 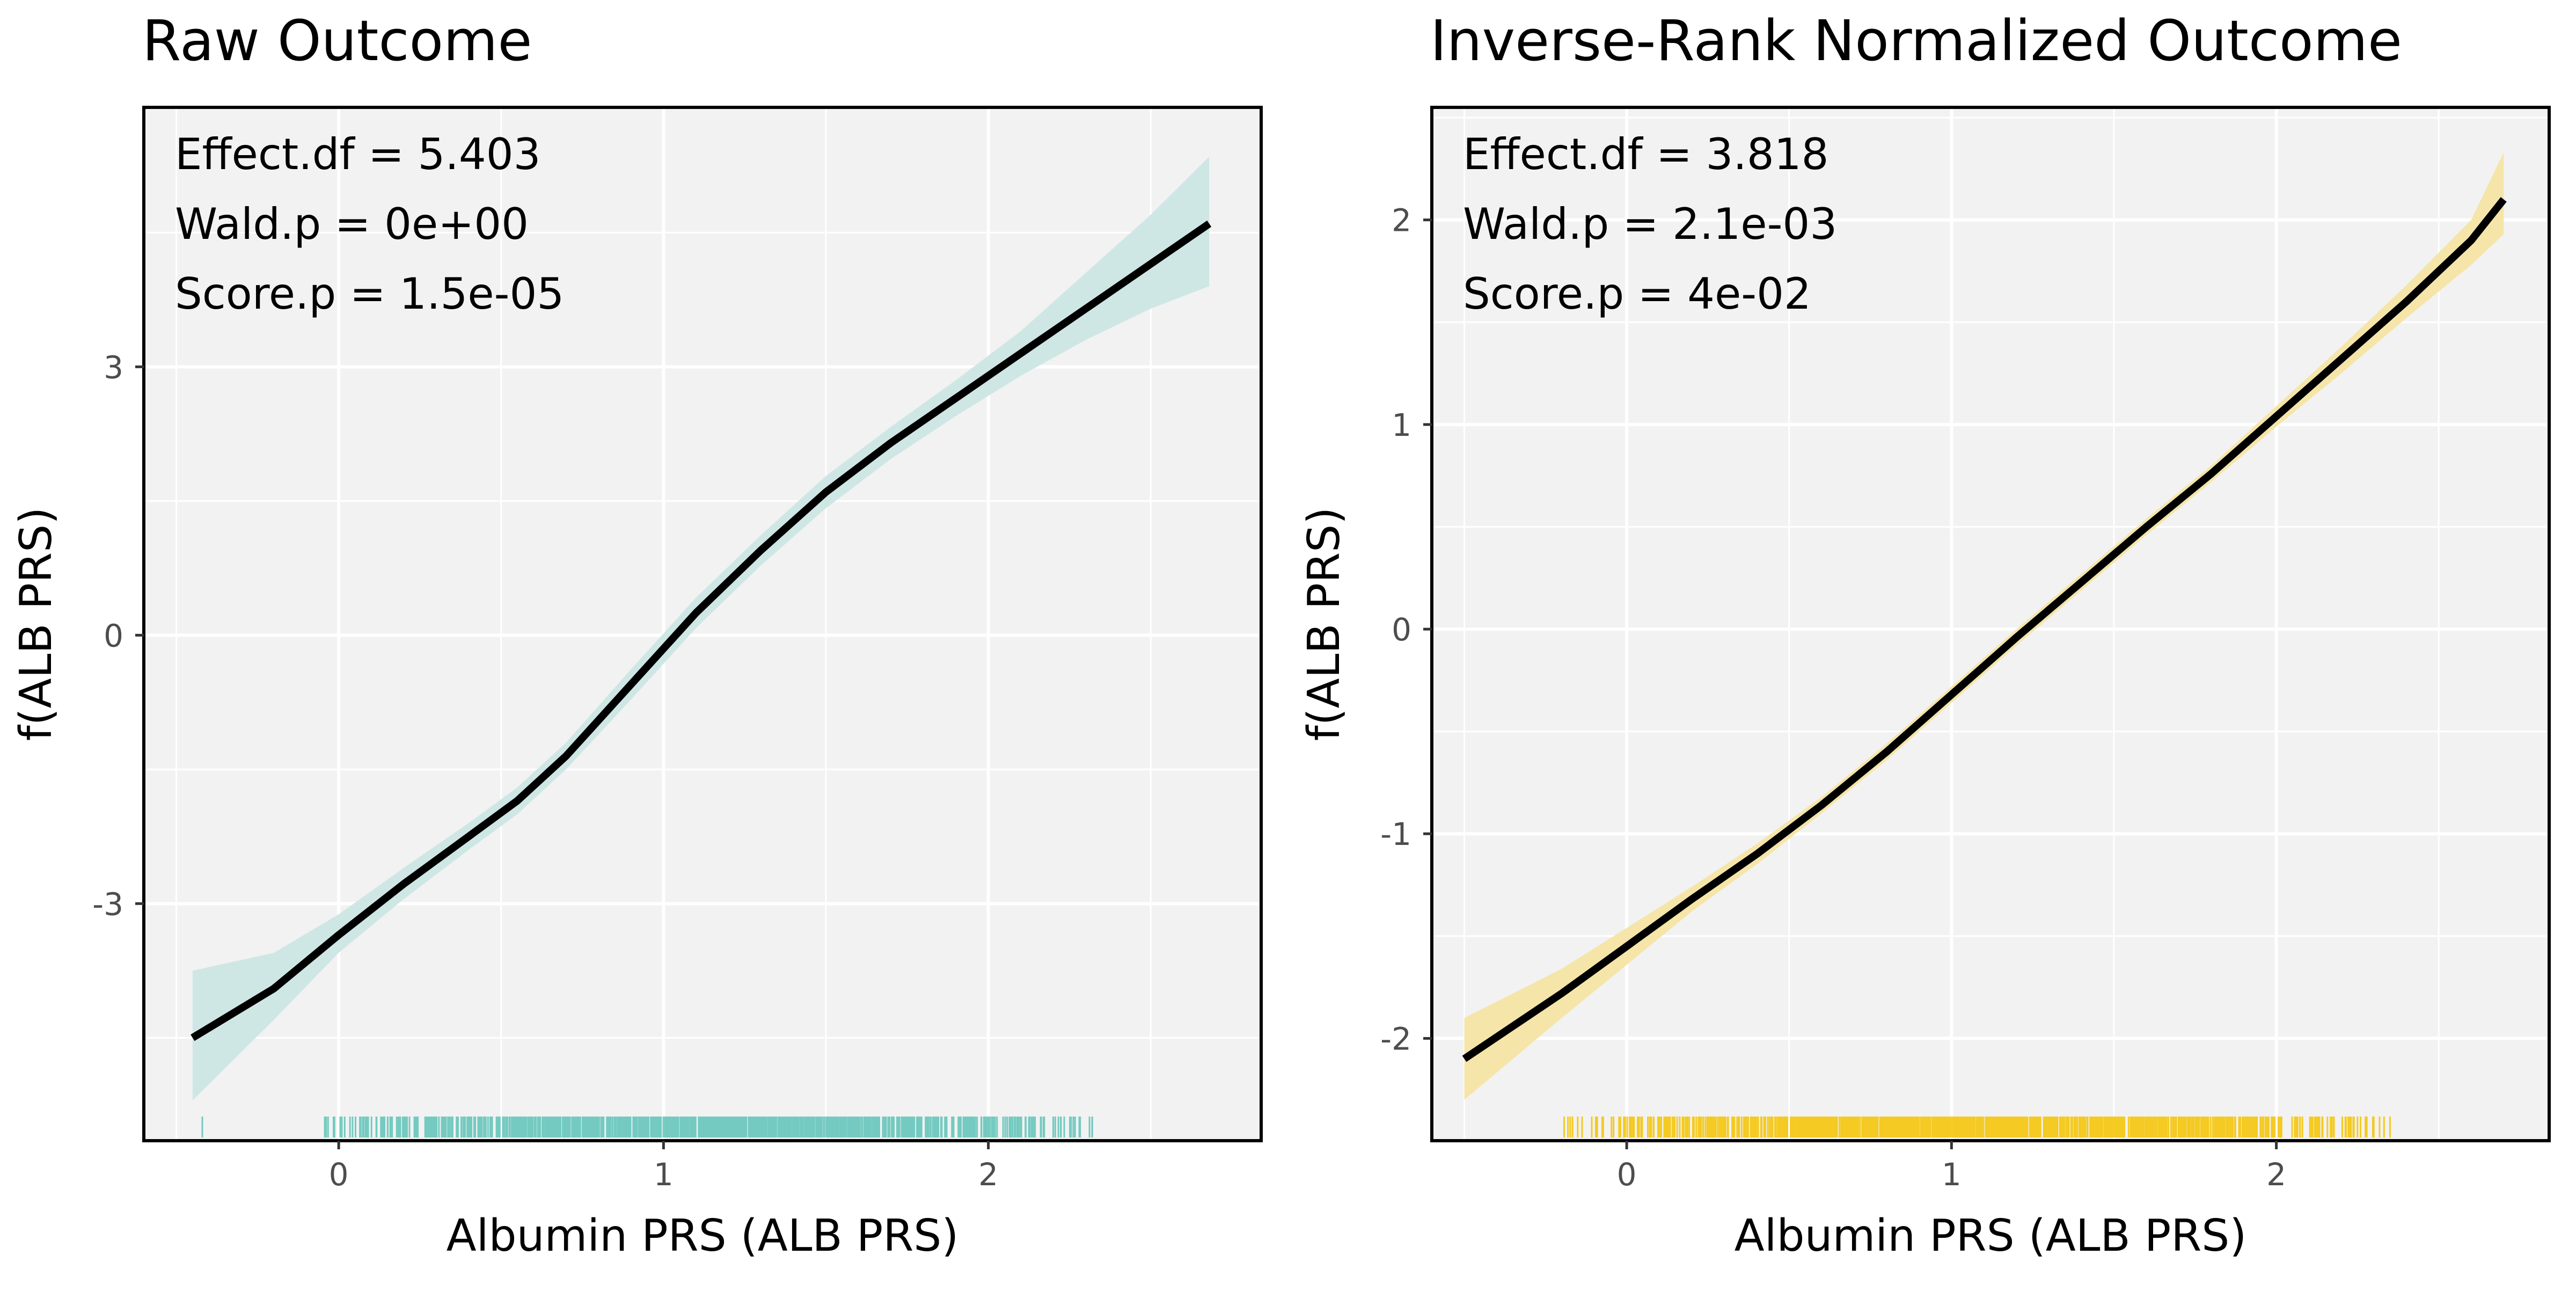 What do you see at coordinates (107, 904) in the screenshot?
I see `y-tick-label: -3` at bounding box center [107, 904].